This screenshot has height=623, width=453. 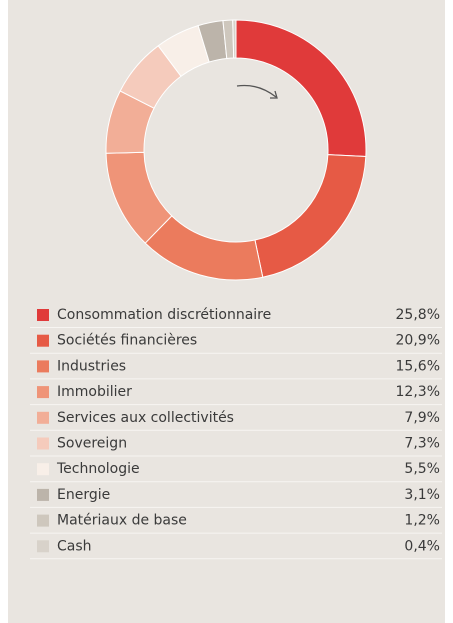 What do you see at coordinates (83, 495) in the screenshot?
I see `legend-label: Energie` at bounding box center [83, 495].